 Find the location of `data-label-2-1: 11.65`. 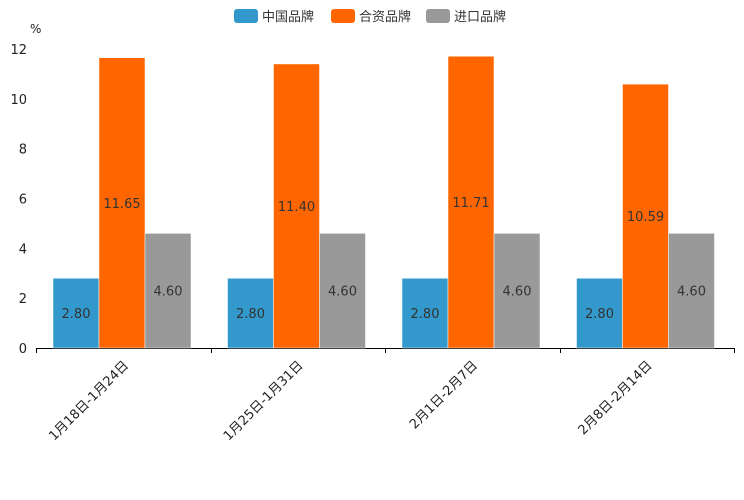

data-label-2-1: 11.65 is located at coordinates (121, 204).